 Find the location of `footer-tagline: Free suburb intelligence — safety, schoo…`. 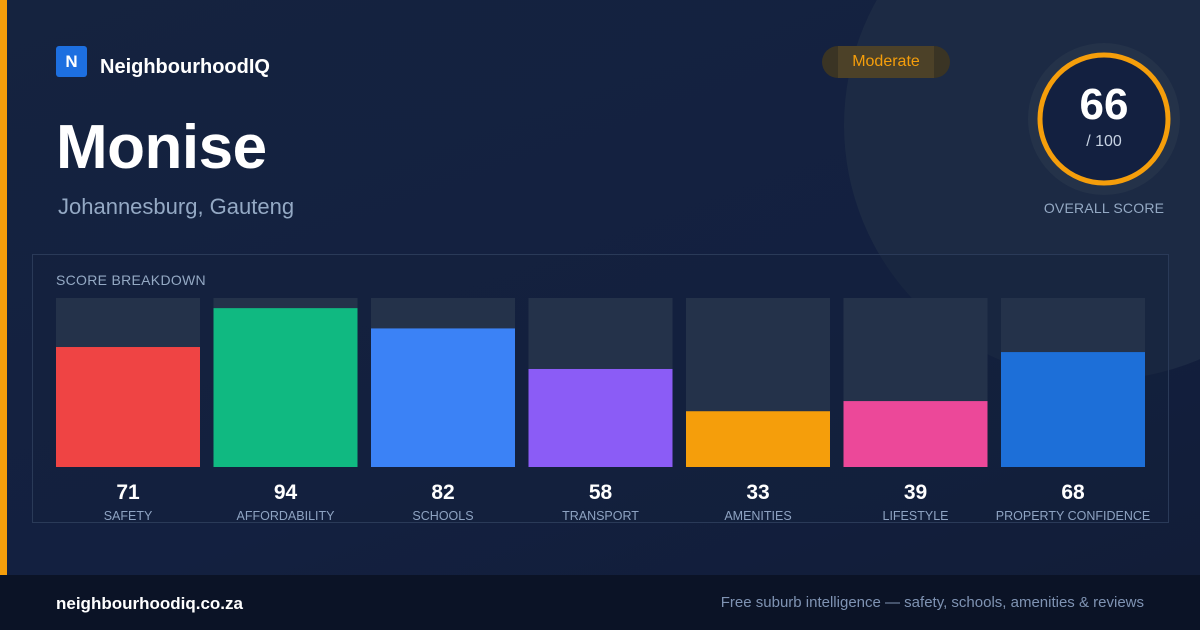

footer-tagline: Free suburb intelligence — safety, schoo… is located at coordinates (932, 602).